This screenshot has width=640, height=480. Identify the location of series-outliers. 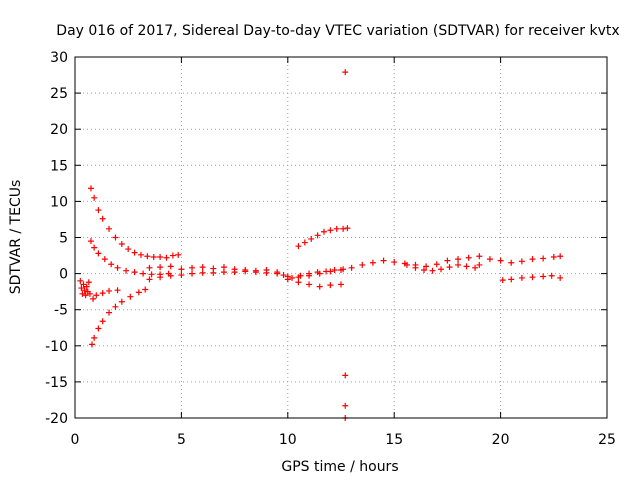
(345, 245).